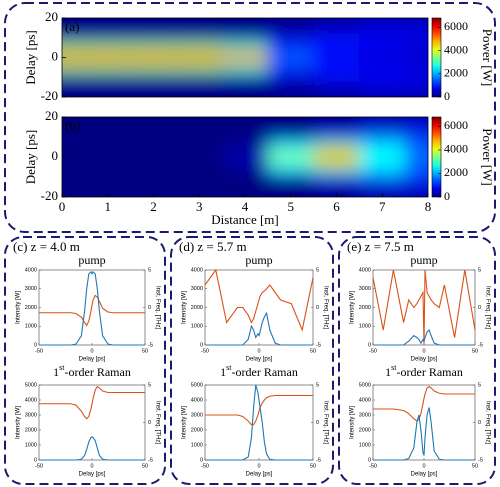 The image size is (500, 487). Describe the element at coordinates (197, 270) in the screenshot. I see `y-tick-label: 4000` at that location.